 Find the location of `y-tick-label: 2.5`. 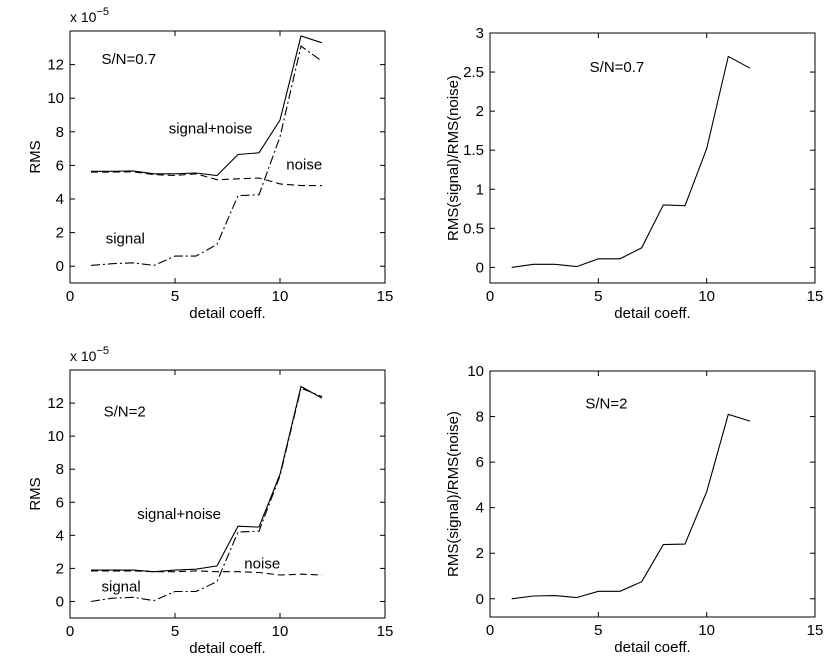

y-tick-label: 2.5 is located at coordinates (473, 72).